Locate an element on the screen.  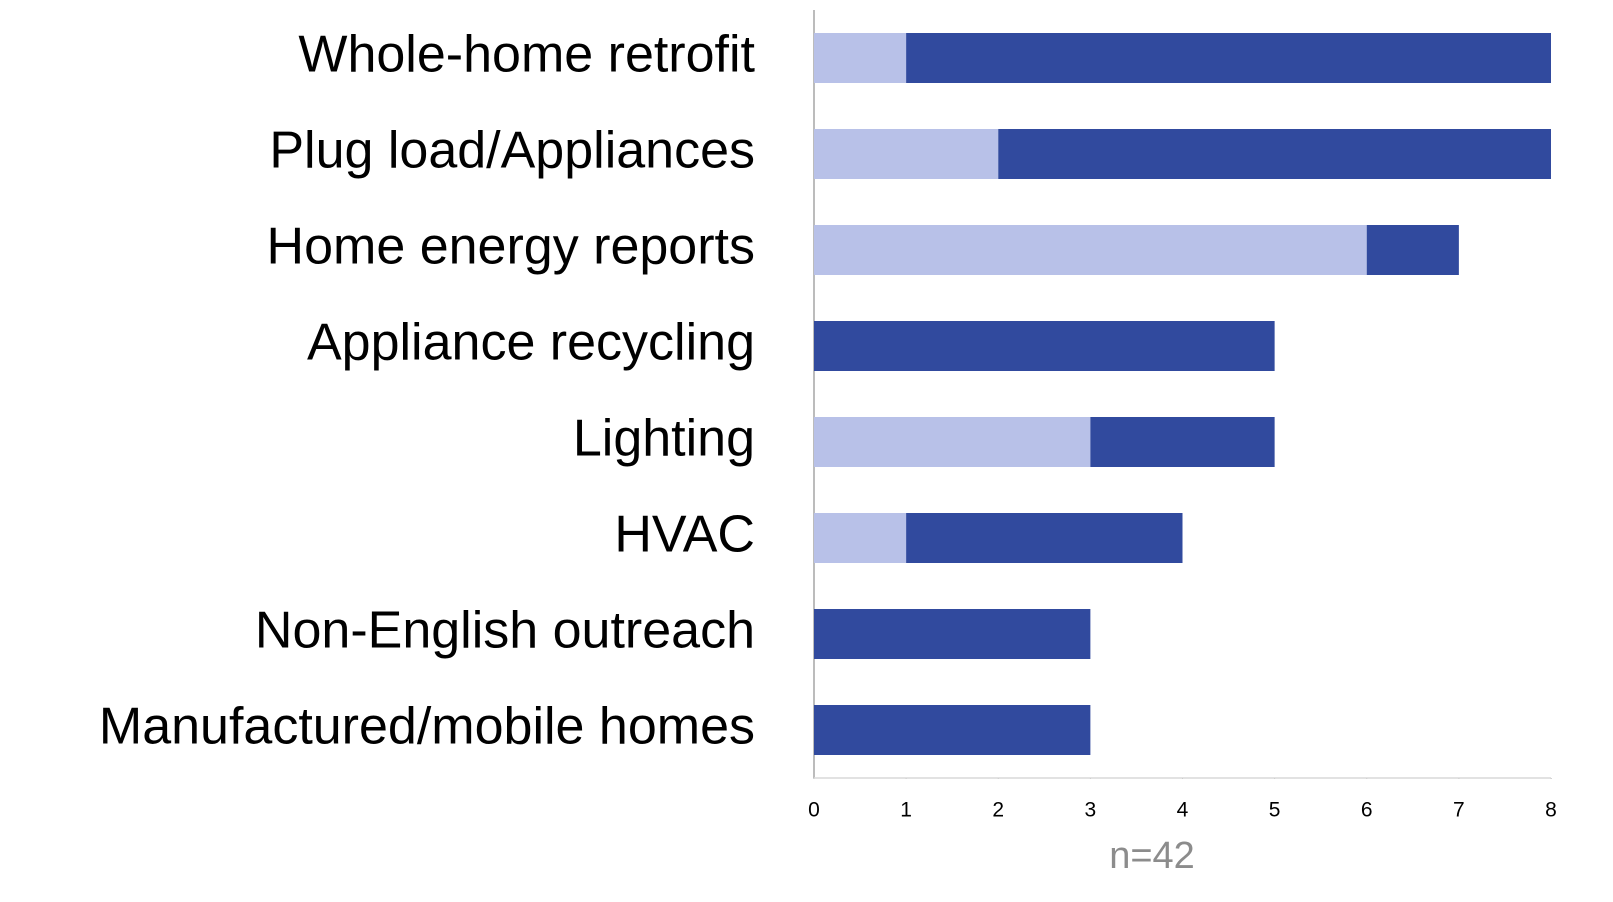
category-label: Lighting is located at coordinates (664, 439).